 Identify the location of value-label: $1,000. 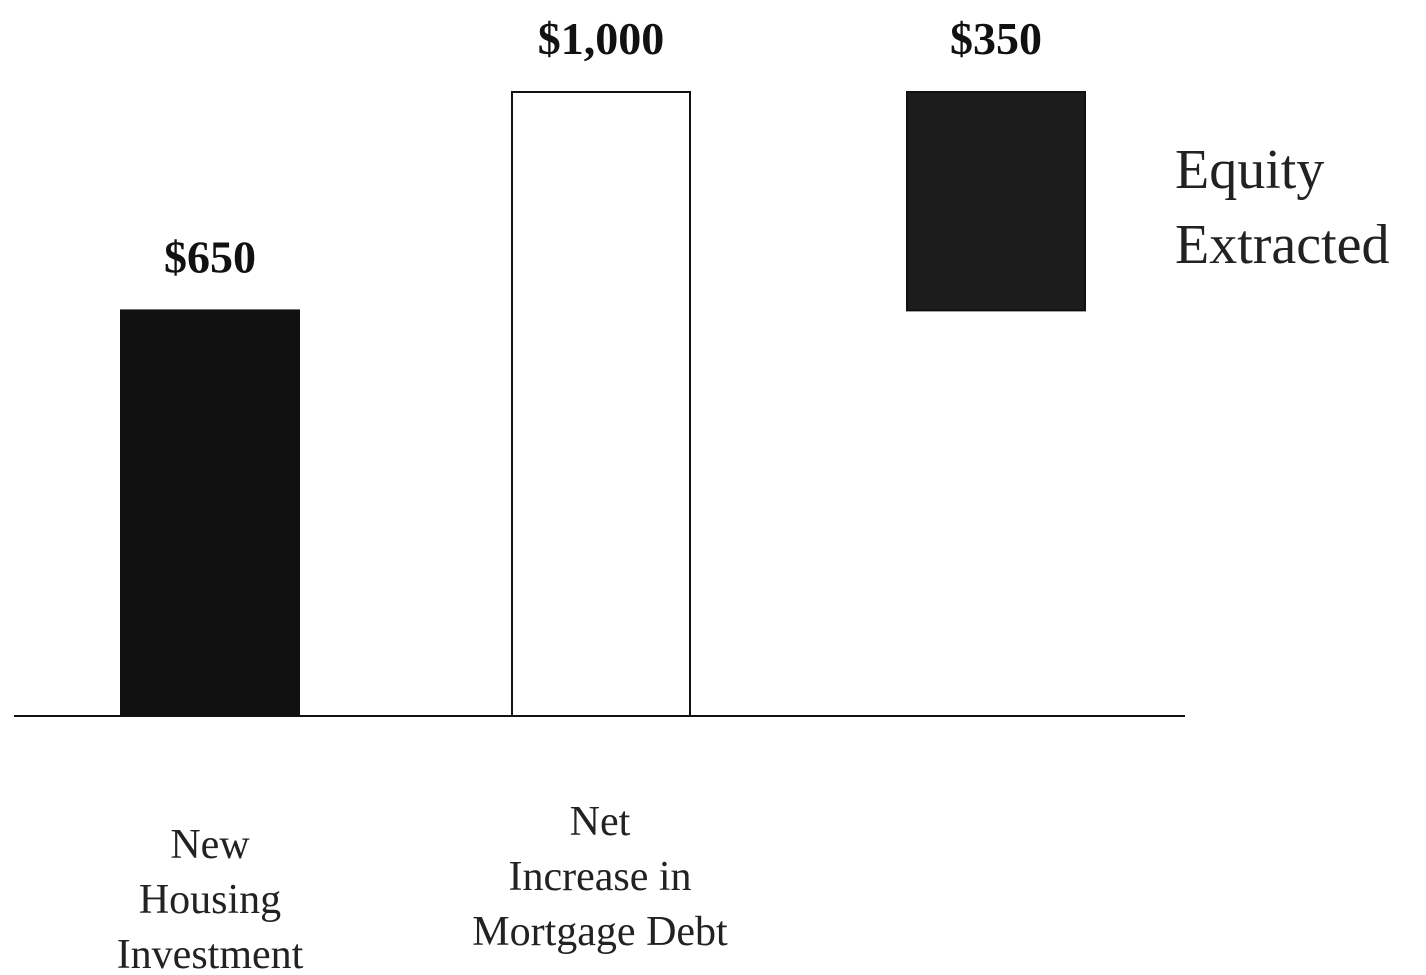
(601, 38).